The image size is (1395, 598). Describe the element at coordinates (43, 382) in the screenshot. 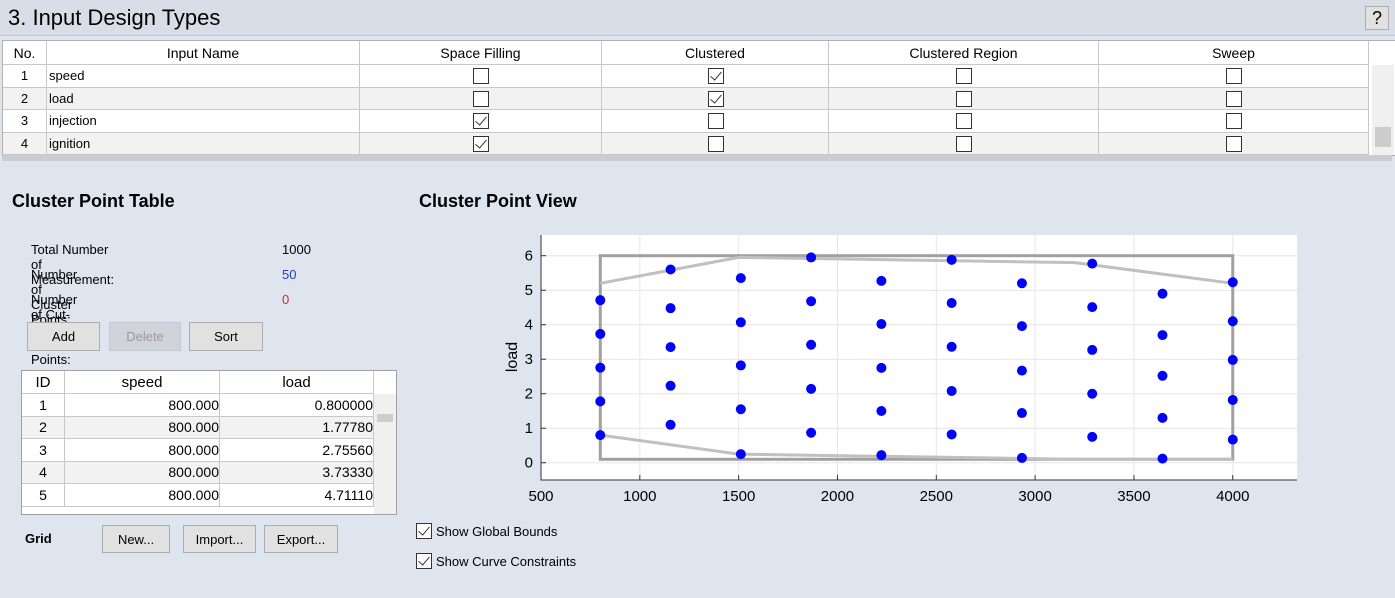

I see `column-header: ID` at that location.